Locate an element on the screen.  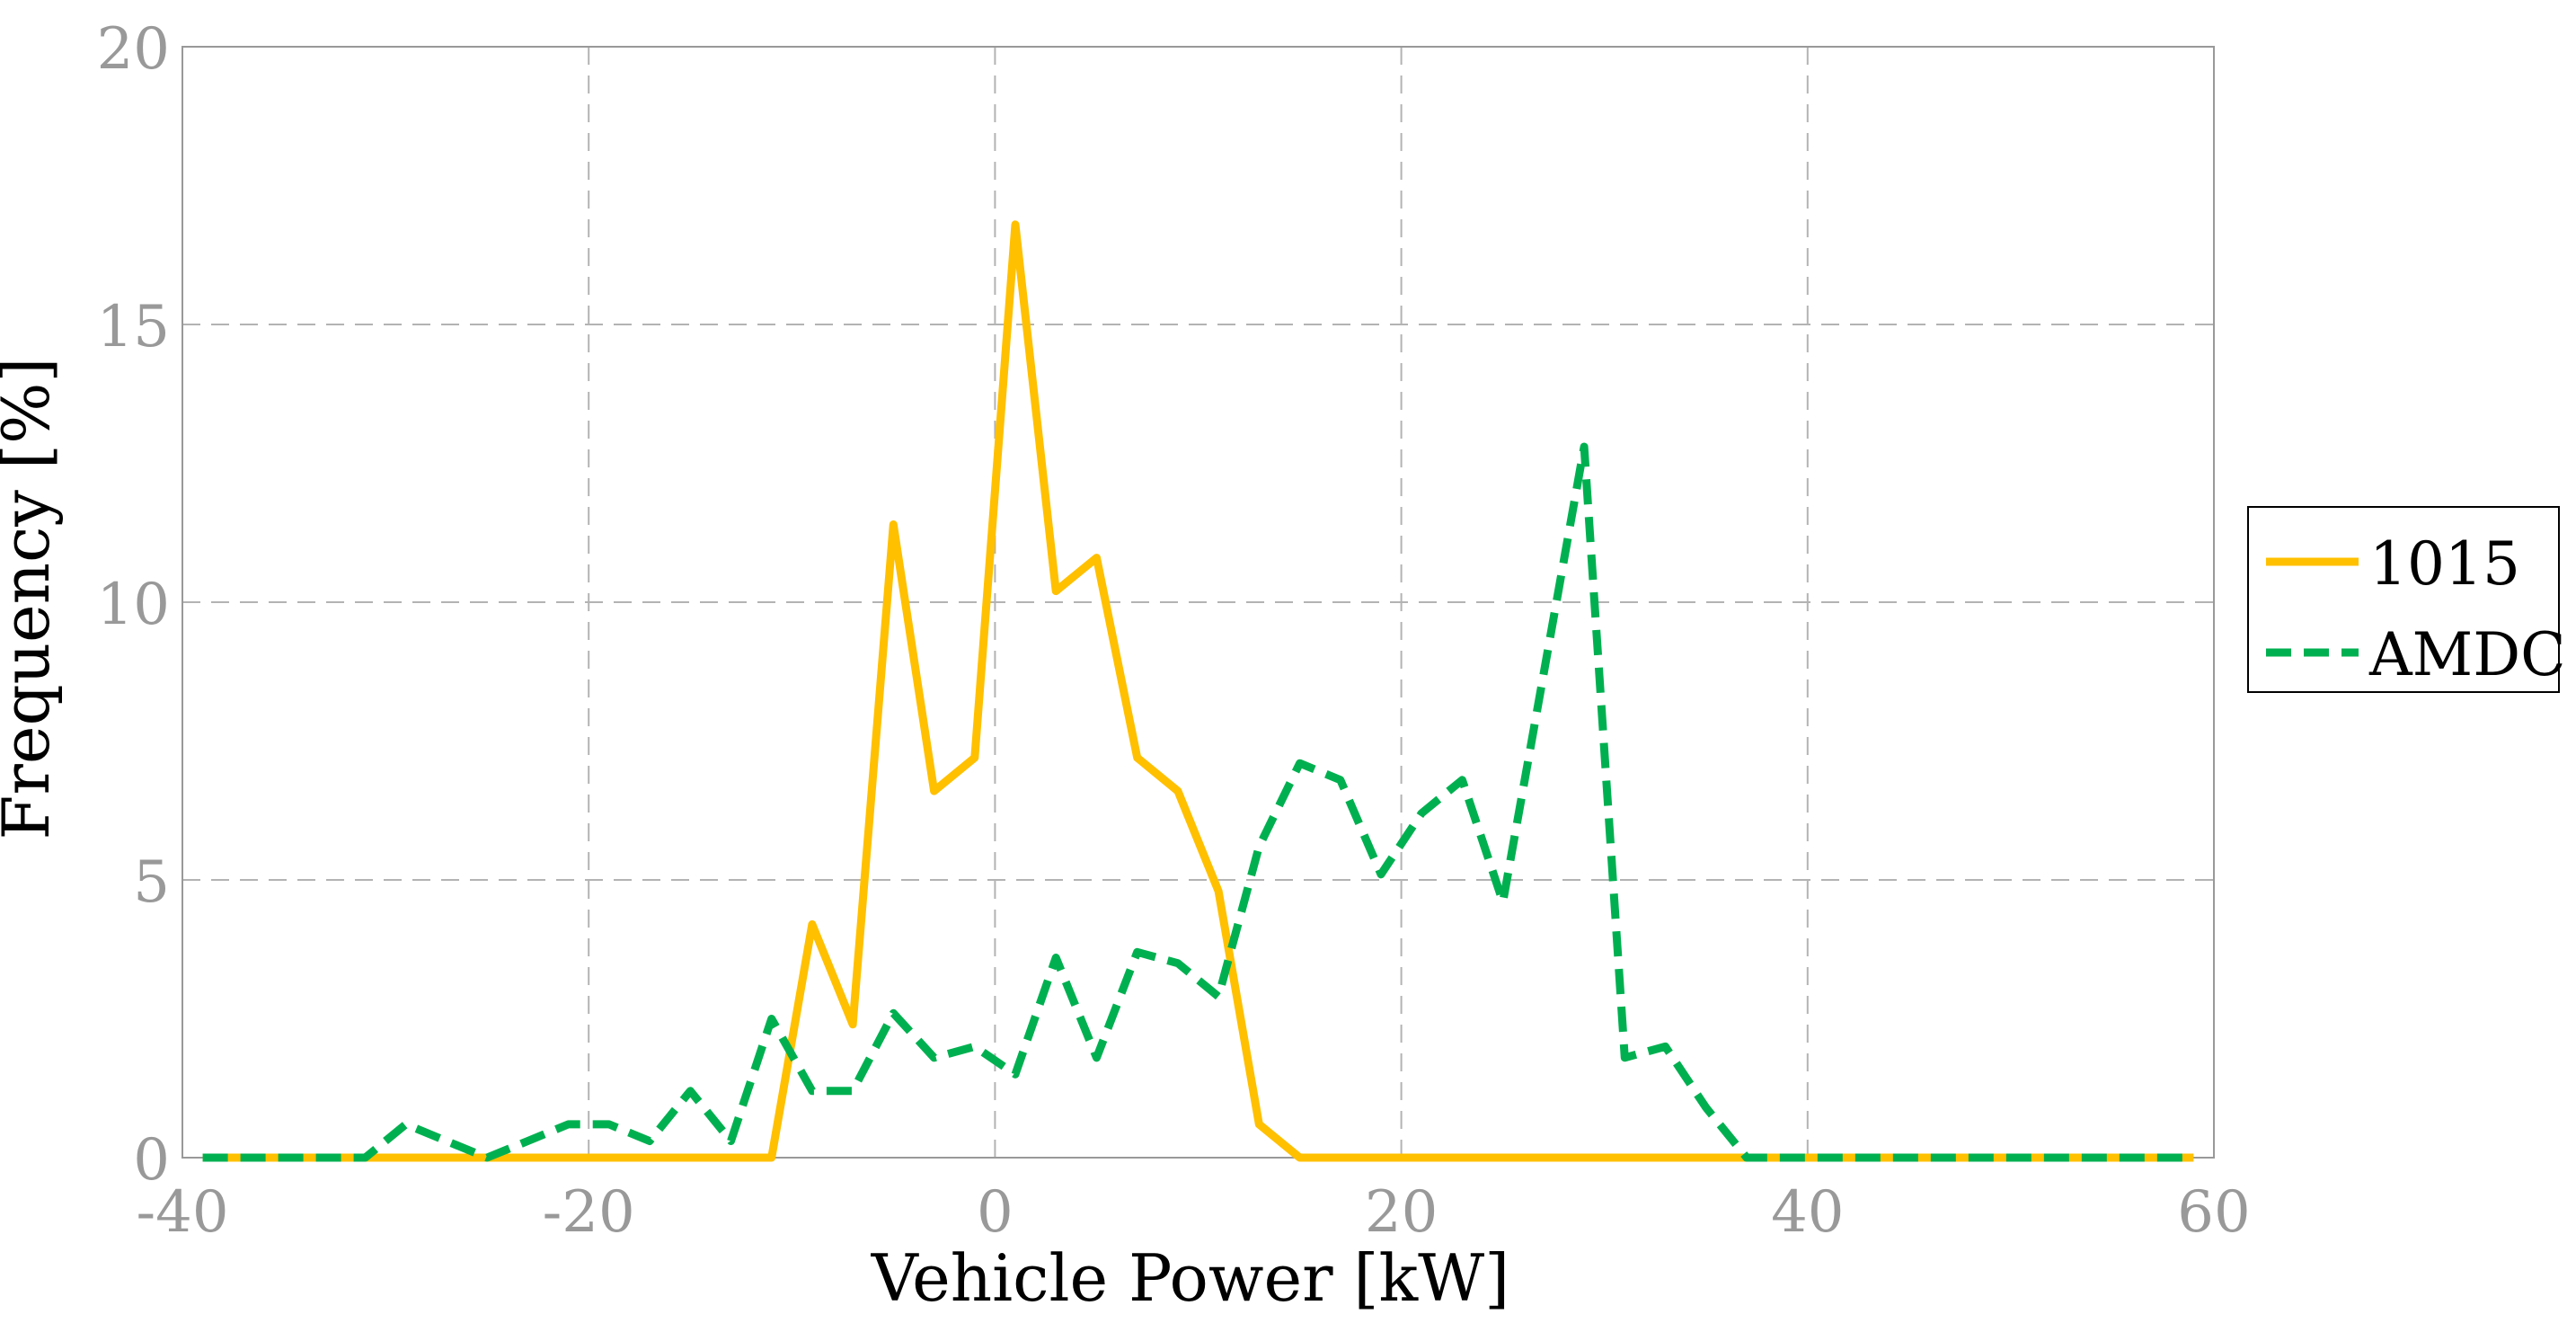
legend: 1015 AMDC is located at coordinates (2407, 599).